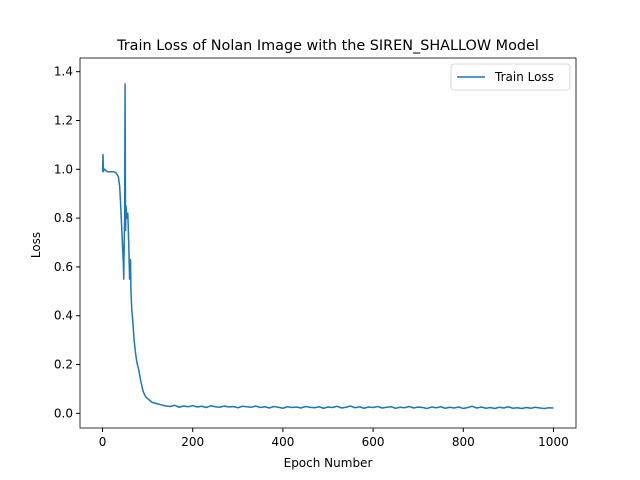 The width and height of the screenshot is (640, 480). What do you see at coordinates (282, 442) in the screenshot?
I see `x-tick-label: 400` at bounding box center [282, 442].